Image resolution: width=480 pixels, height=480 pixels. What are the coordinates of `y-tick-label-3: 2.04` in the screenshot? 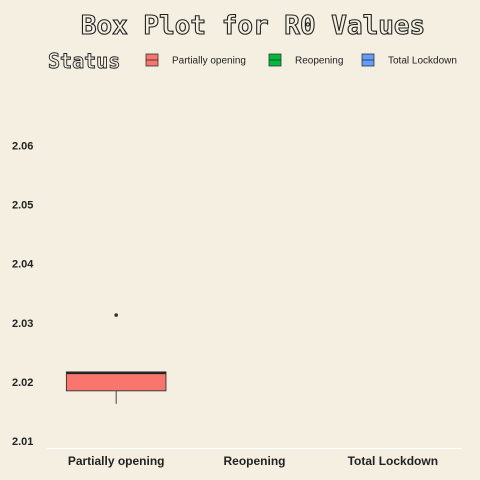 It's located at (23, 265).